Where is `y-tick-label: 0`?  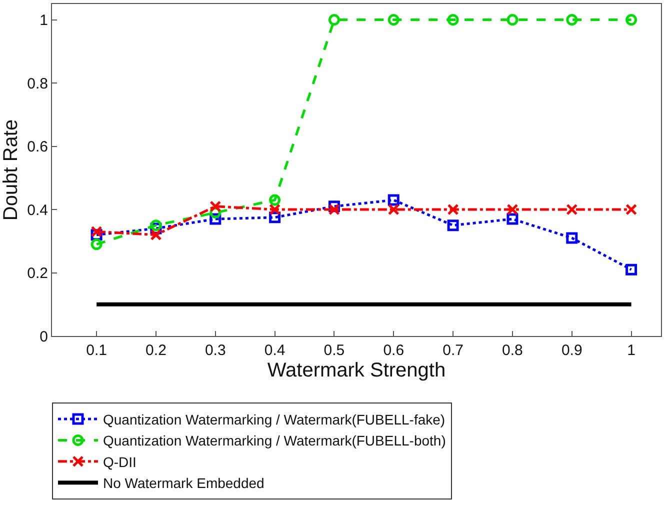
y-tick-label: 0 is located at coordinates (44, 337).